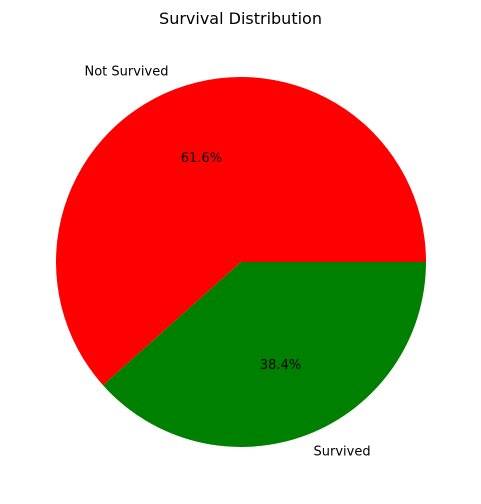  What do you see at coordinates (280, 365) in the screenshot?
I see `percent-label: 38.4%` at bounding box center [280, 365].